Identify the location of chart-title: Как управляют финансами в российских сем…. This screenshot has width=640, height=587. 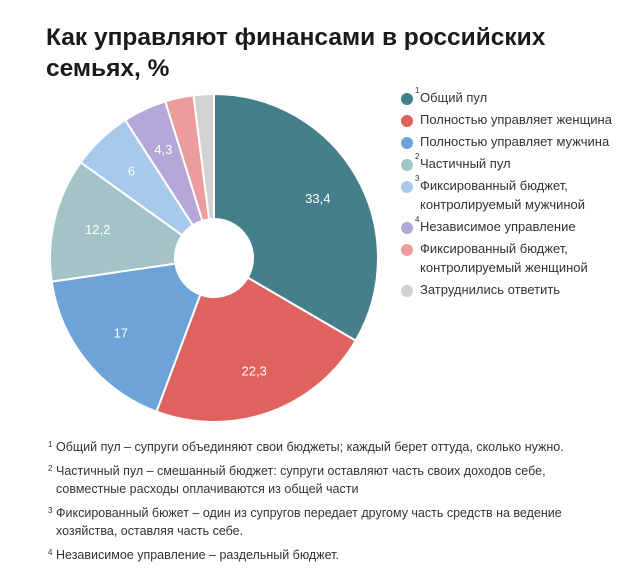
(296, 53).